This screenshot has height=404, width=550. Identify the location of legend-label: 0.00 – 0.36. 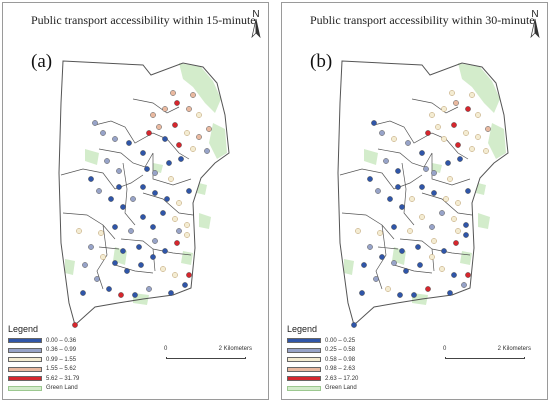
(61, 340).